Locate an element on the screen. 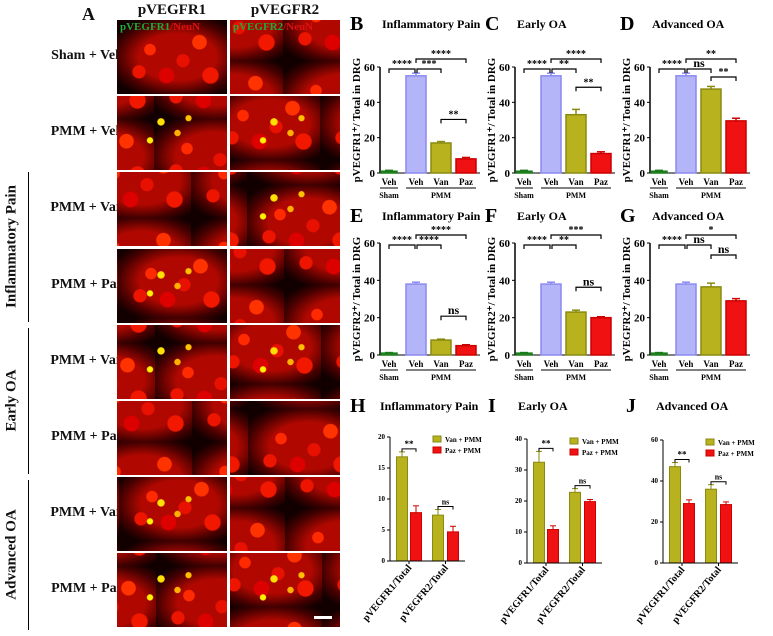 Image resolution: width=773 pixels, height=636 pixels. panel-letter: F is located at coordinates (491, 216).